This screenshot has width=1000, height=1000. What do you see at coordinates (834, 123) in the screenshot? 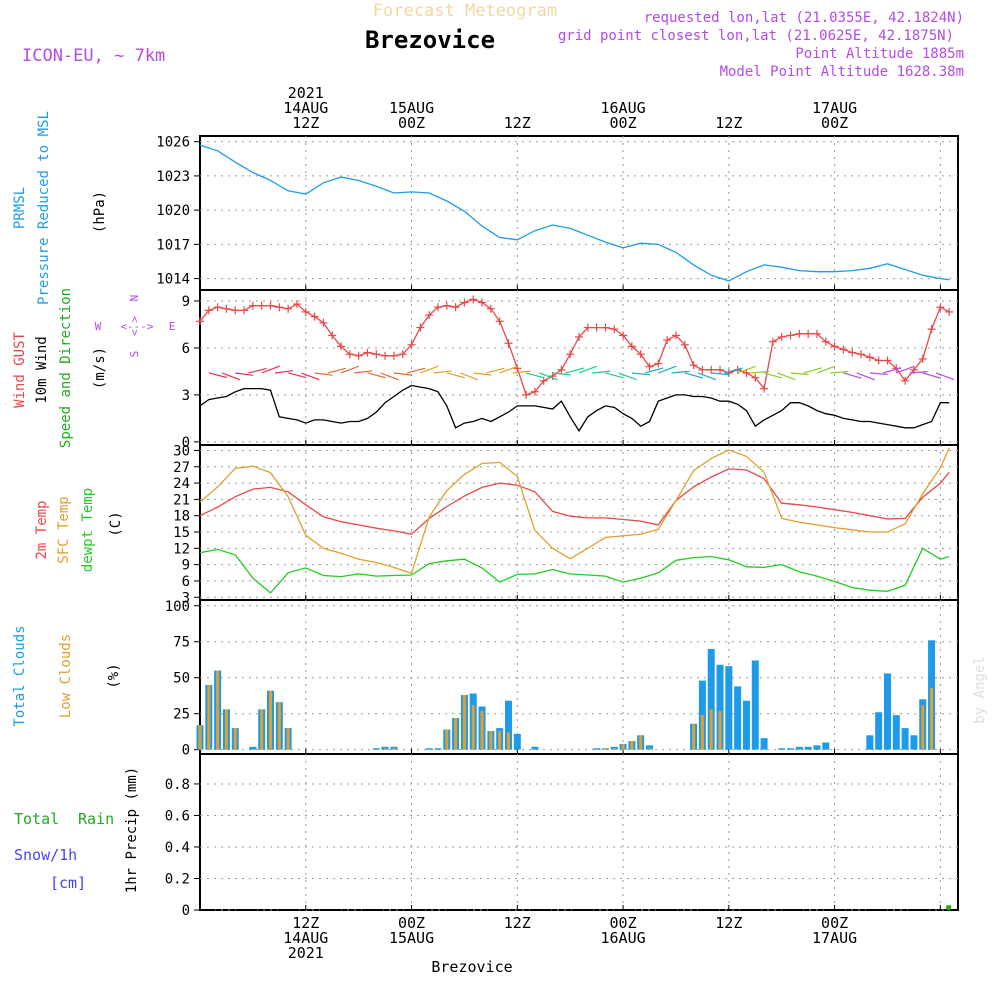
I see `time-label-top: 00Z` at bounding box center [834, 123].